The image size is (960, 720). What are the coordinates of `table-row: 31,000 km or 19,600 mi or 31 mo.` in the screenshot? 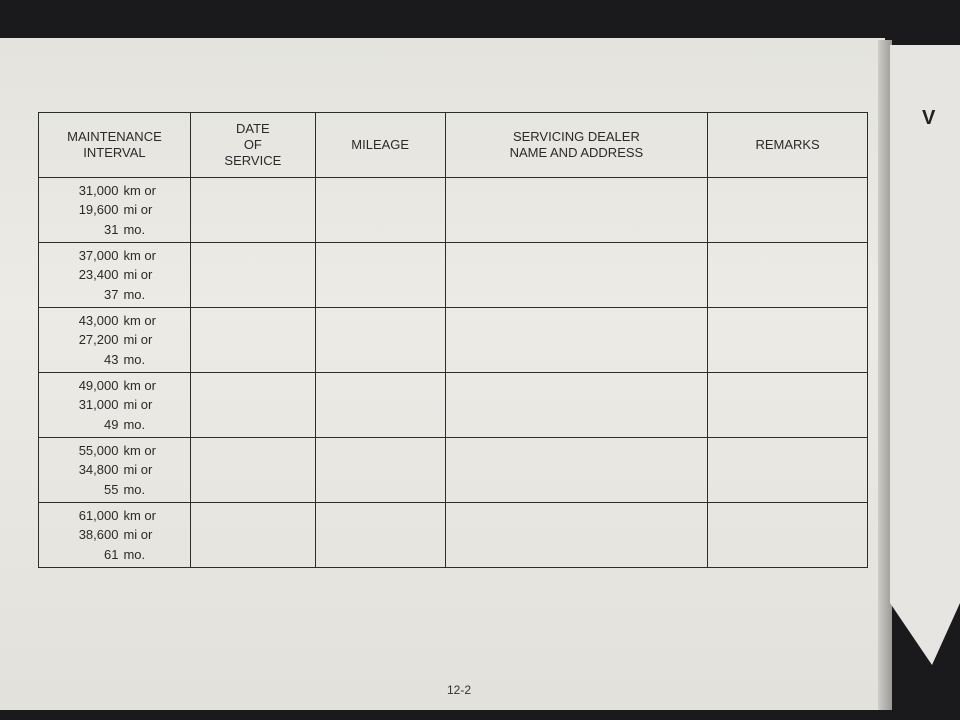 It's located at (453, 210).